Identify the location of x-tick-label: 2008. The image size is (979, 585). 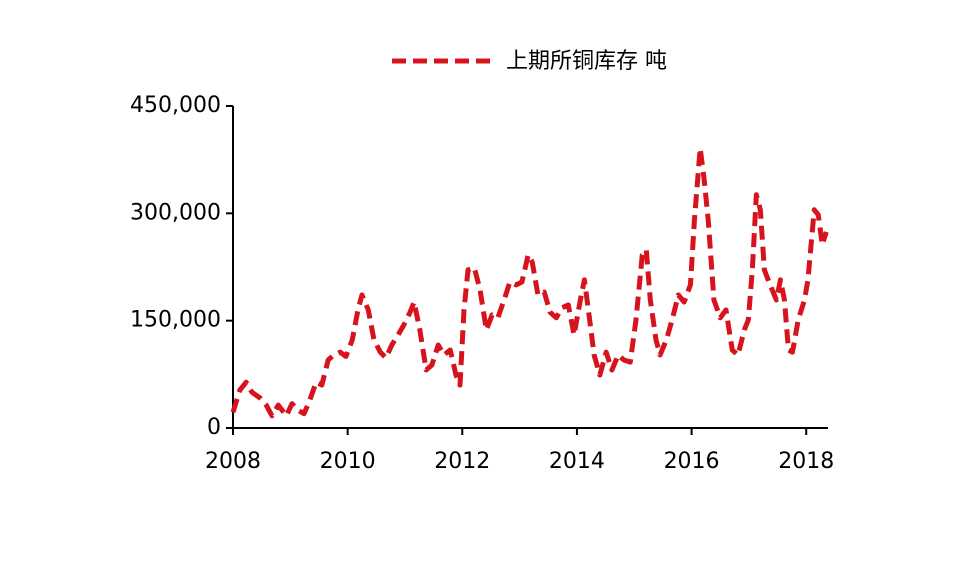
(233, 461).